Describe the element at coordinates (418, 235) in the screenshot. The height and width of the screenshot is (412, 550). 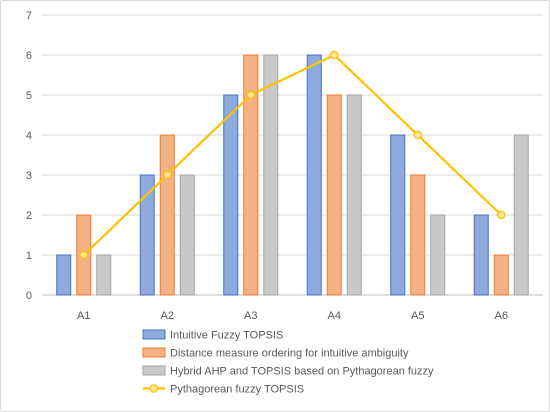
I see `bar-distance-measure-ordering-for-intuitive-ambiguity-a5` at that location.